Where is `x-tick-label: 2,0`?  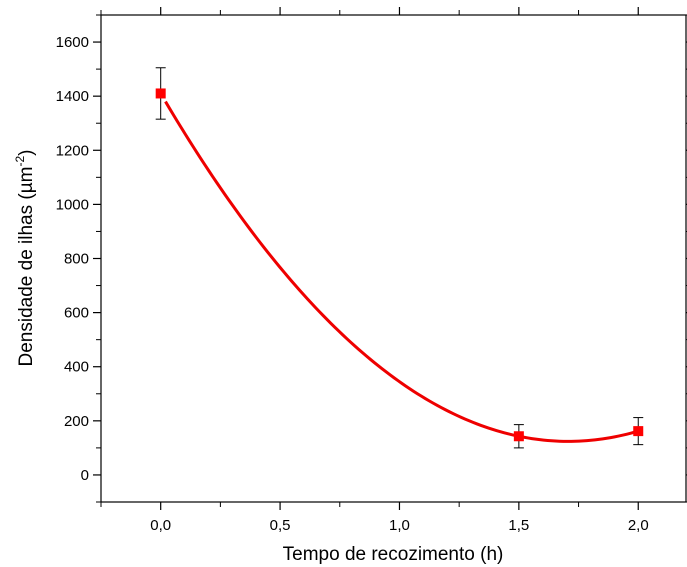 x-tick-label: 2,0 is located at coordinates (638, 525).